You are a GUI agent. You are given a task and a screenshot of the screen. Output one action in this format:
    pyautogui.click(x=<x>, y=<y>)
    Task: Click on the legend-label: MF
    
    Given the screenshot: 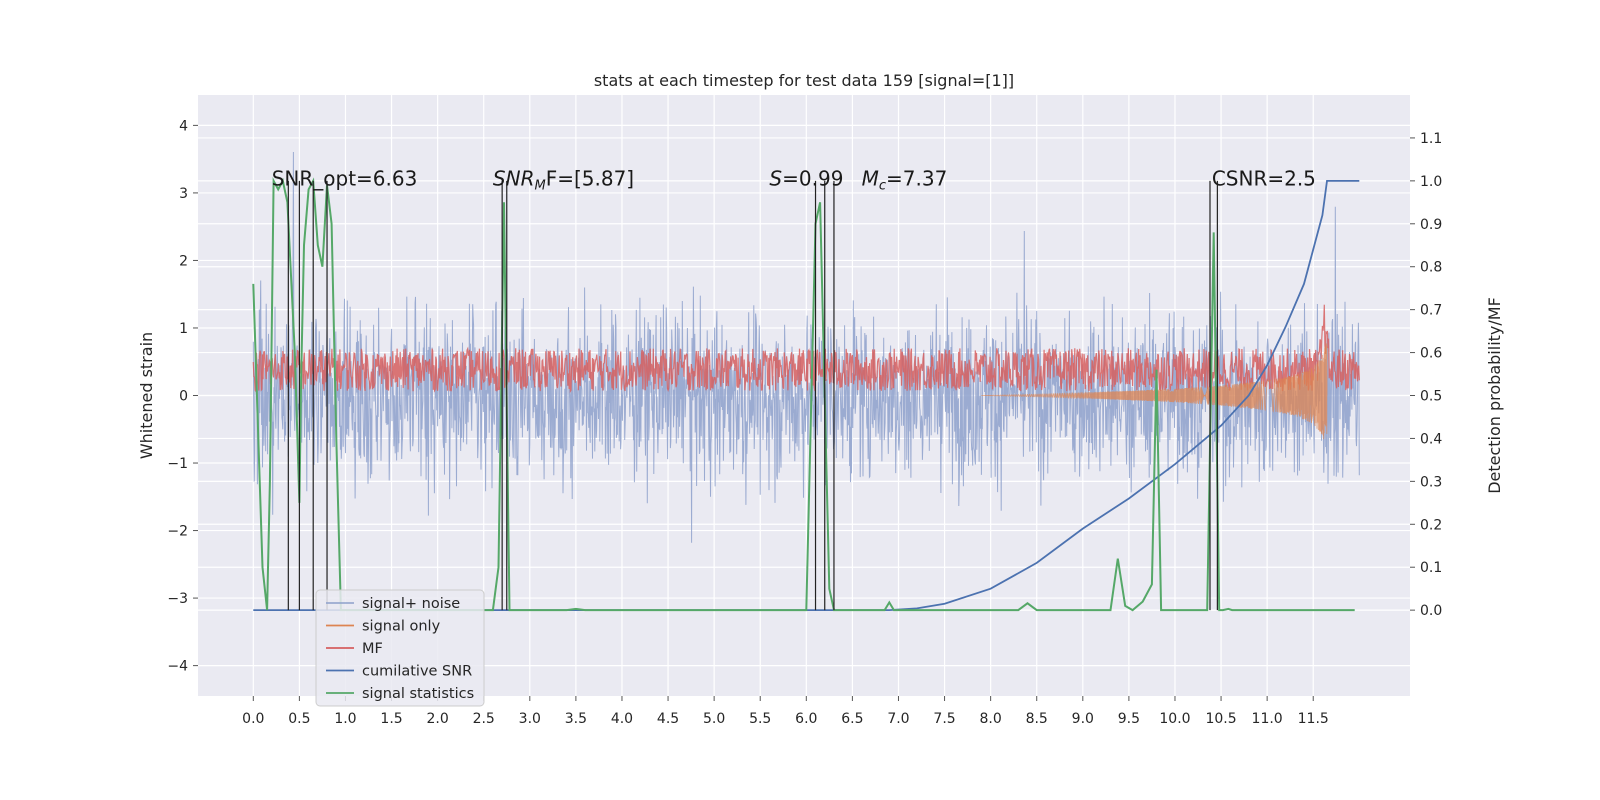 What is the action you would take?
    pyautogui.click(x=372, y=649)
    